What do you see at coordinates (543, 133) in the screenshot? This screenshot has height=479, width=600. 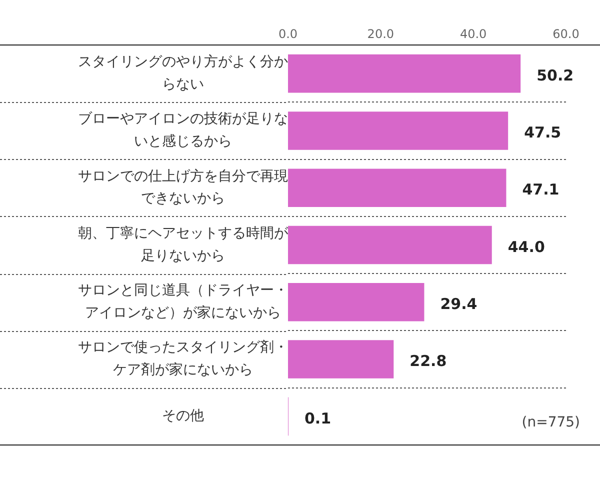 I see `data-label: 47.5` at bounding box center [543, 133].